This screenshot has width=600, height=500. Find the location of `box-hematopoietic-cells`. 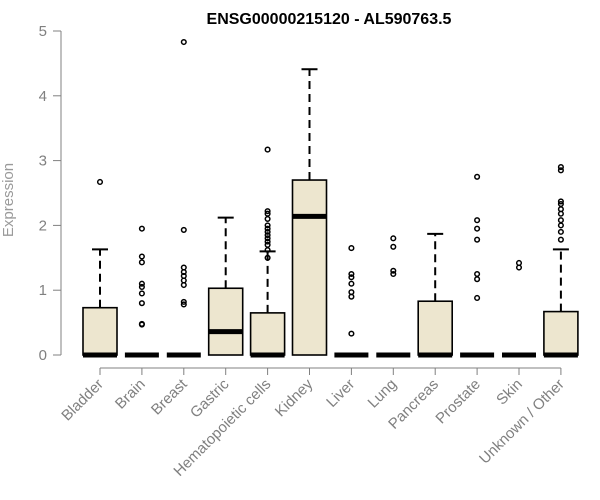

box-hematopoietic-cells is located at coordinates (267, 252).